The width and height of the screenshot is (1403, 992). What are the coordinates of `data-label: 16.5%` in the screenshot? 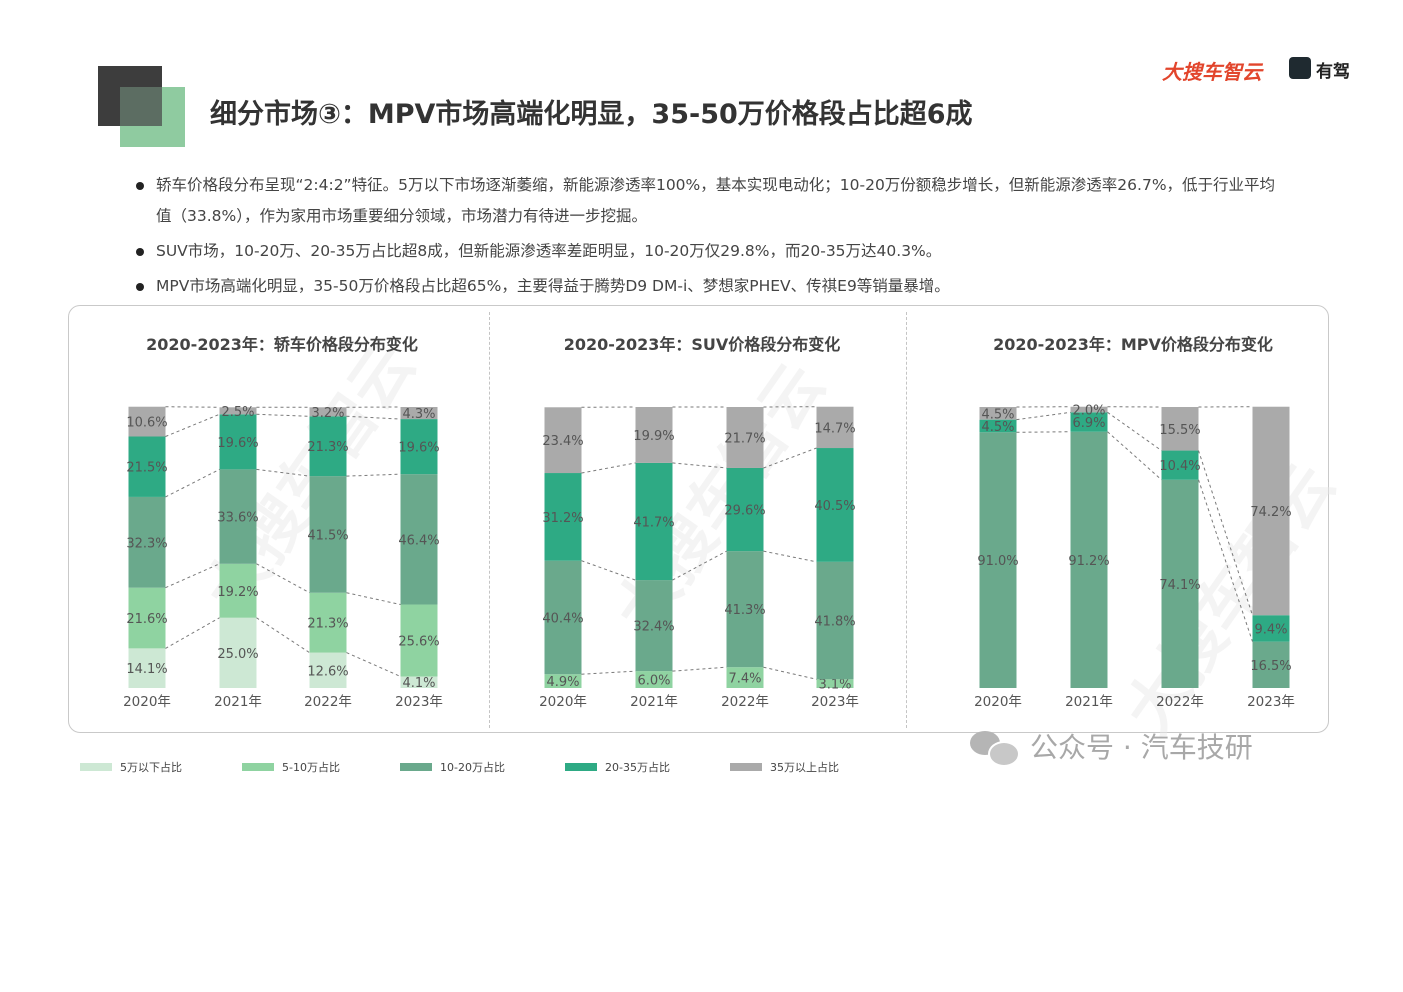 It's located at (1270, 666).